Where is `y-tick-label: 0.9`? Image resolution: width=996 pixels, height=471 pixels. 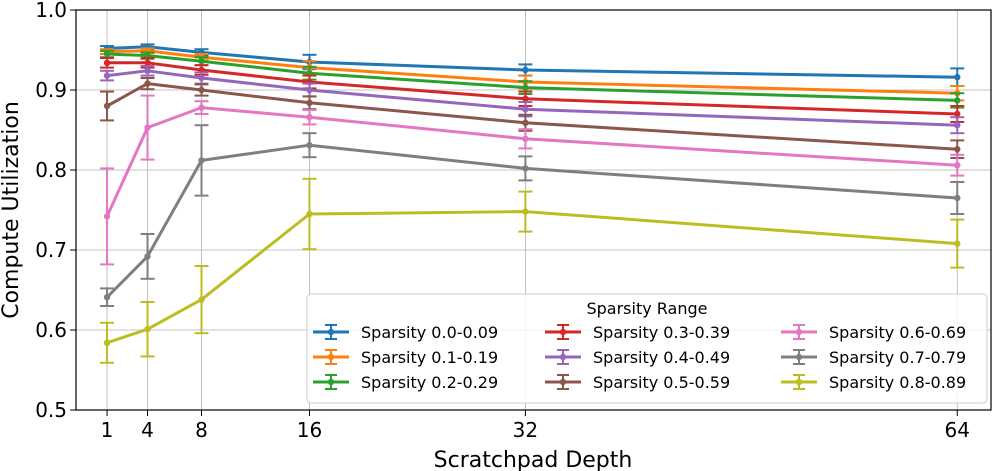 y-tick-label: 0.9 is located at coordinates (51, 90).